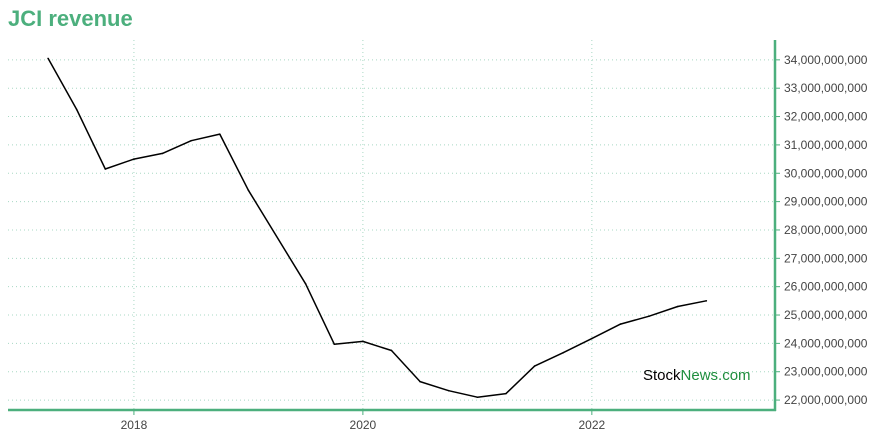  I want to click on y-tick-label: 34,000,000,000, so click(826, 60).